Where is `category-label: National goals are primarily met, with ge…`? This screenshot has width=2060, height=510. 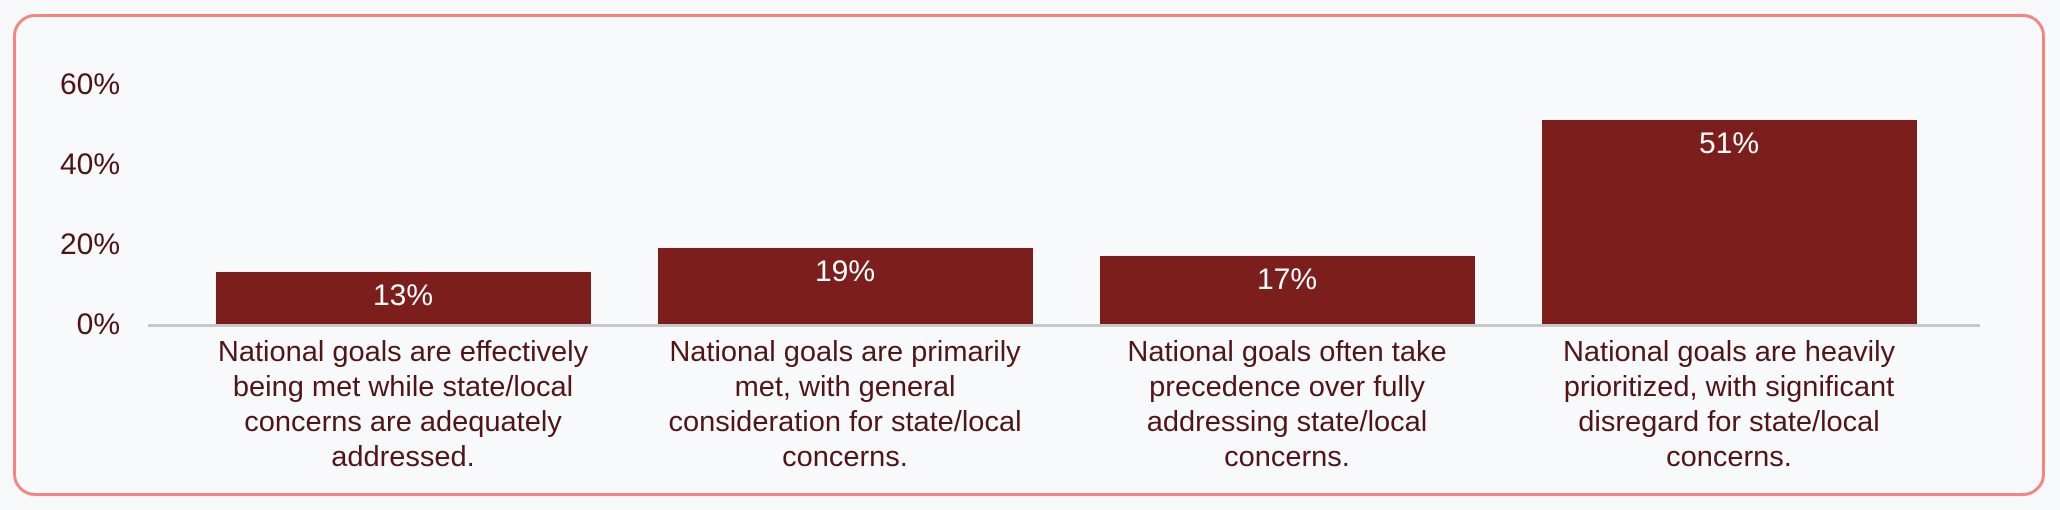
category-label: National goals are primarily met, with ge… is located at coordinates (845, 405).